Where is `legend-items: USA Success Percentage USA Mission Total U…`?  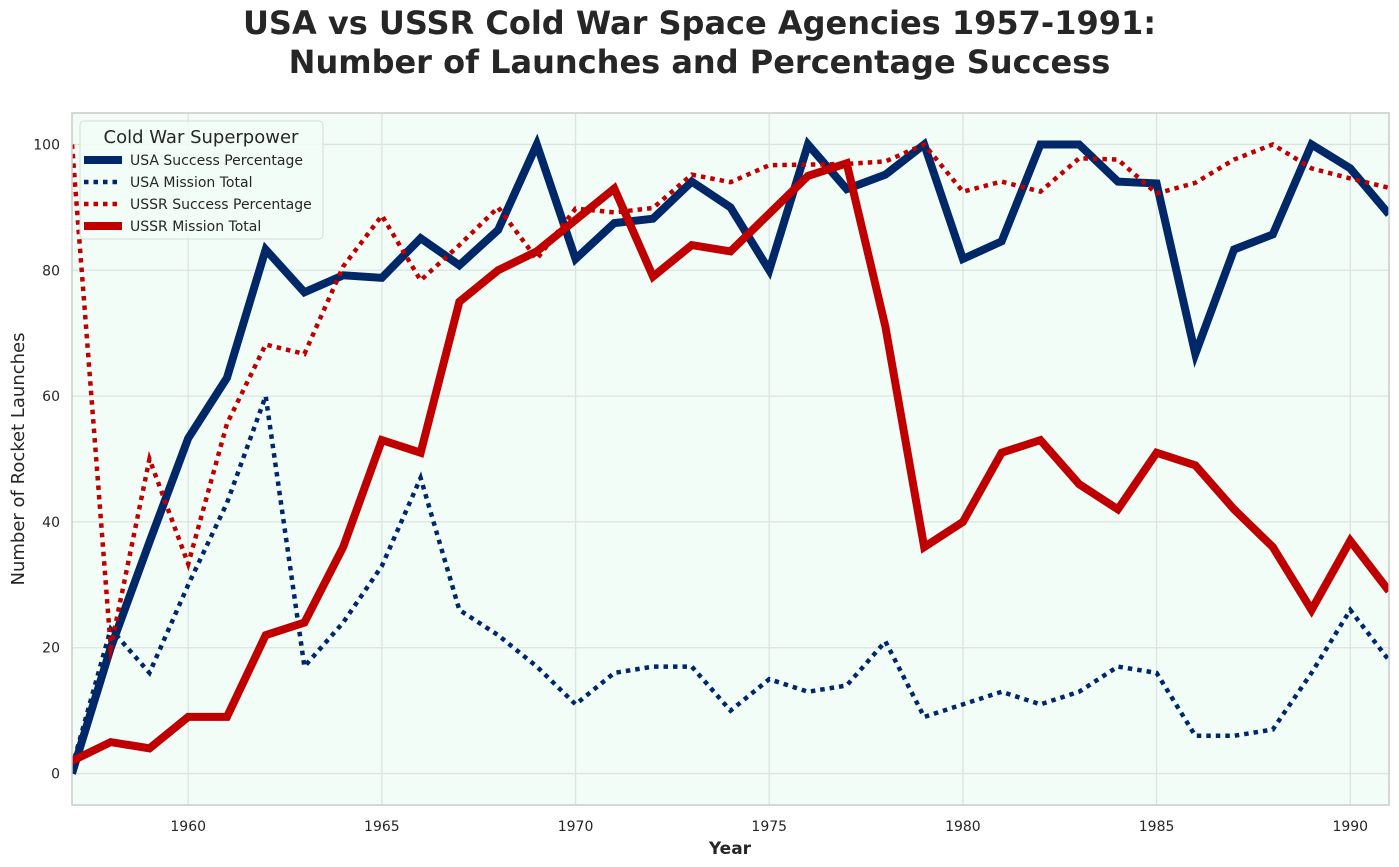 legend-items: USA Success Percentage USA Mission Total U… is located at coordinates (198, 194).